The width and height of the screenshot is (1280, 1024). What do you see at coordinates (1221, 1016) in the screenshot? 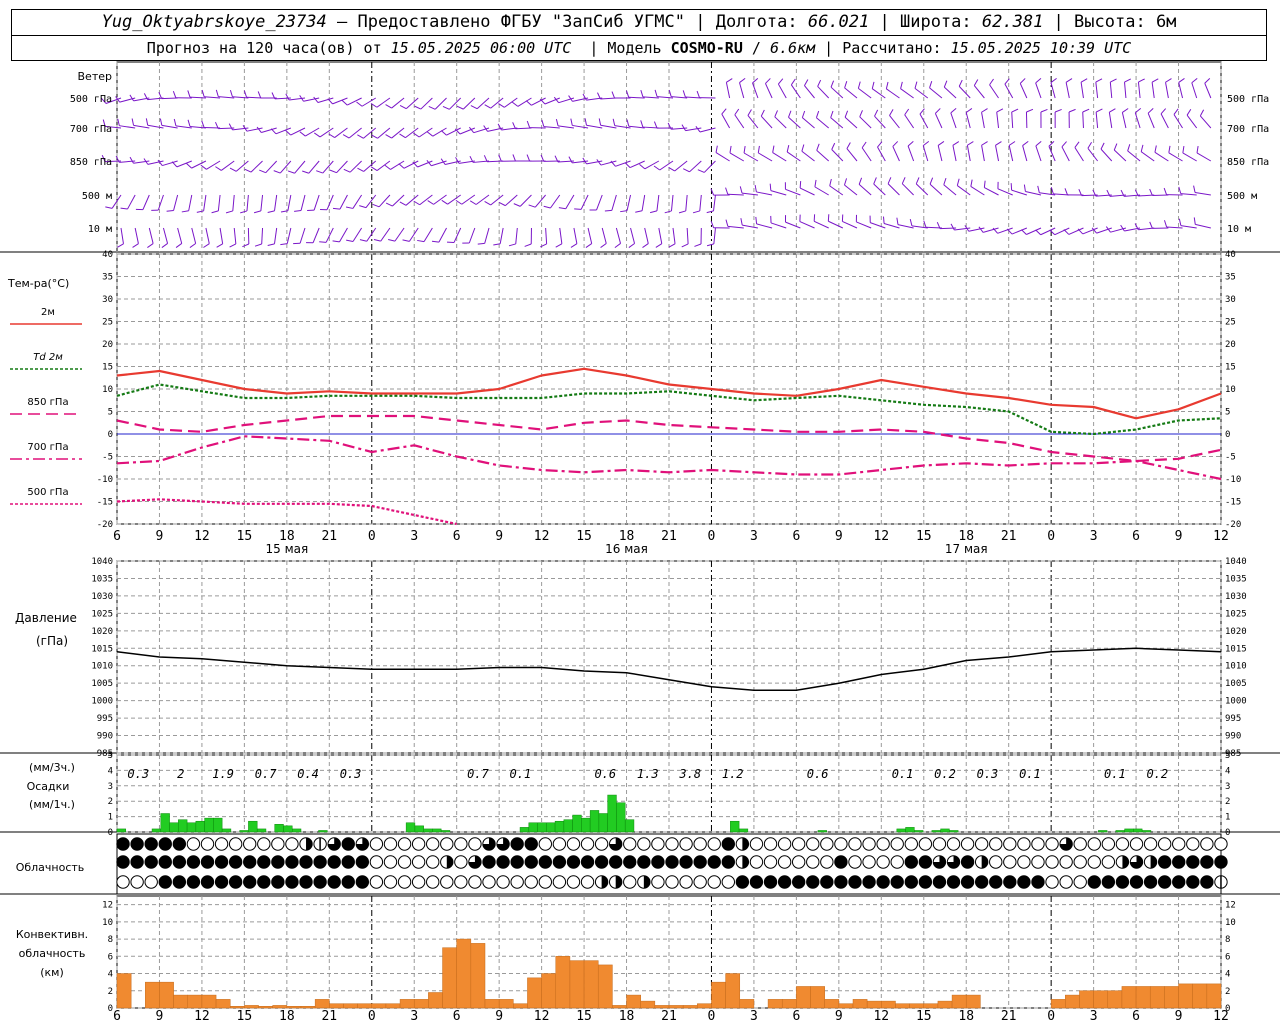
I see `hour-tick-label-bottom: 12` at bounding box center [1221, 1016].